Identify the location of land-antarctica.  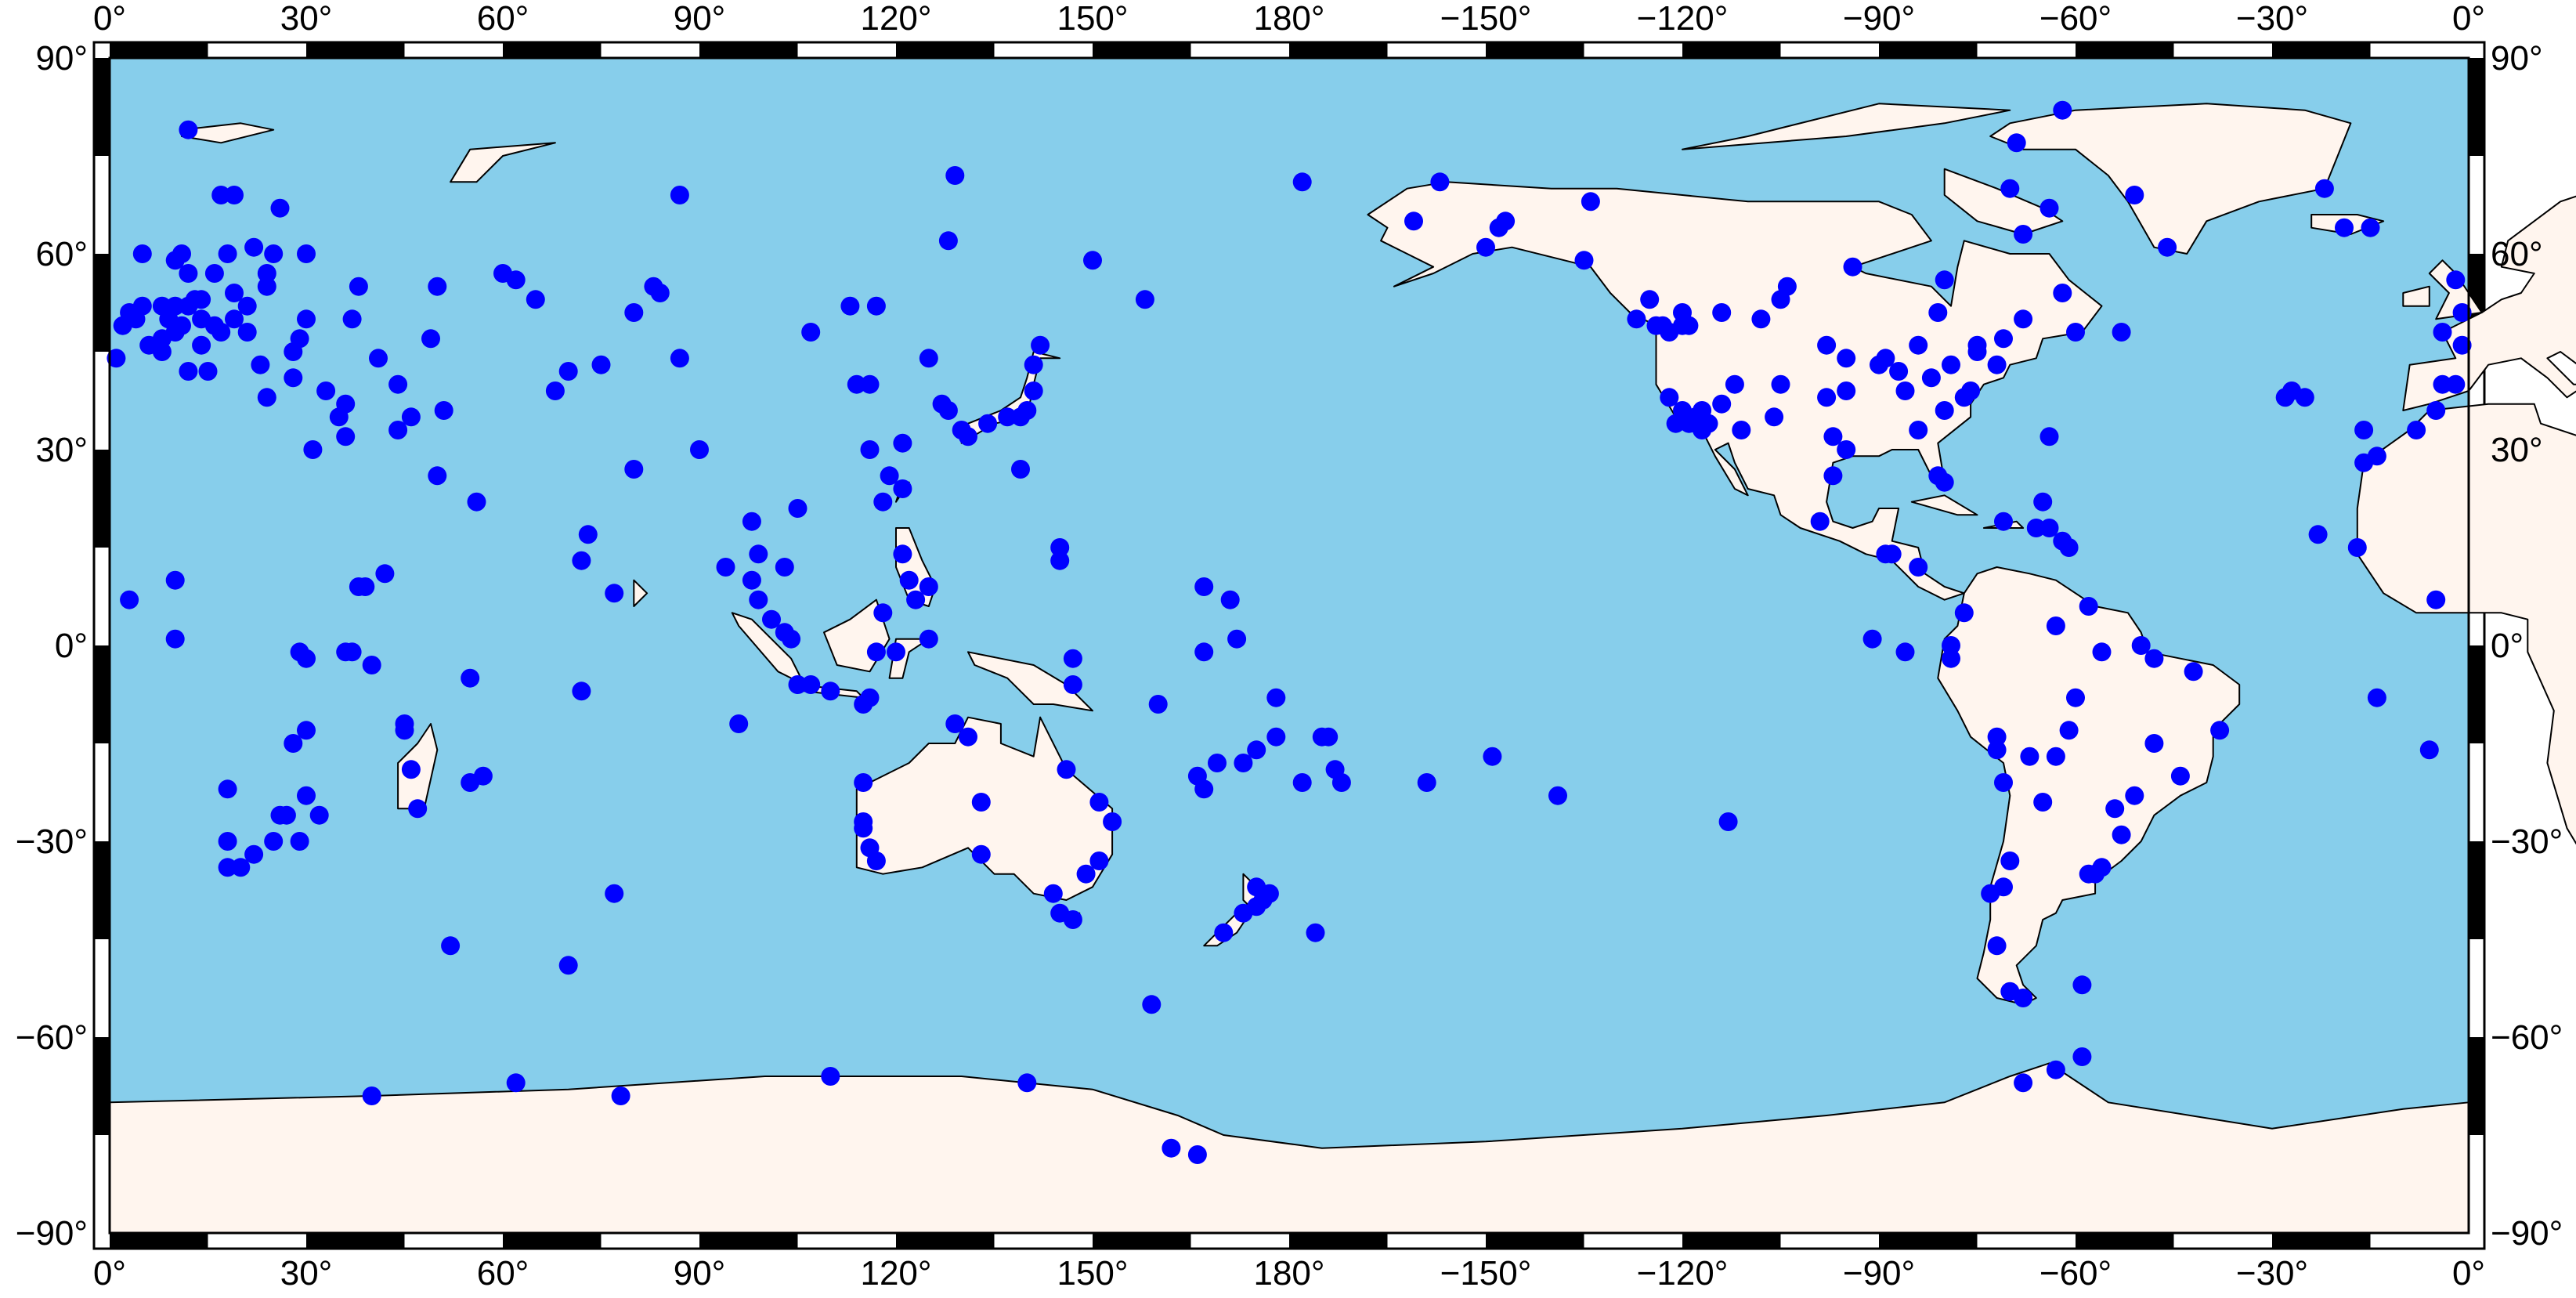
(1289, 1148).